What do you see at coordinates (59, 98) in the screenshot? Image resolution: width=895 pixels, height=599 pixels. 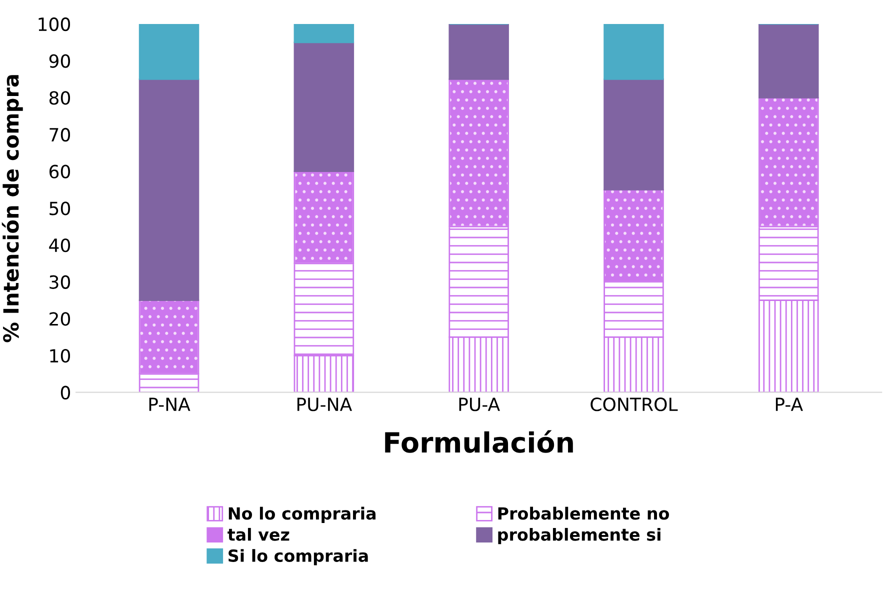 I see `y-tick-label: 80` at bounding box center [59, 98].